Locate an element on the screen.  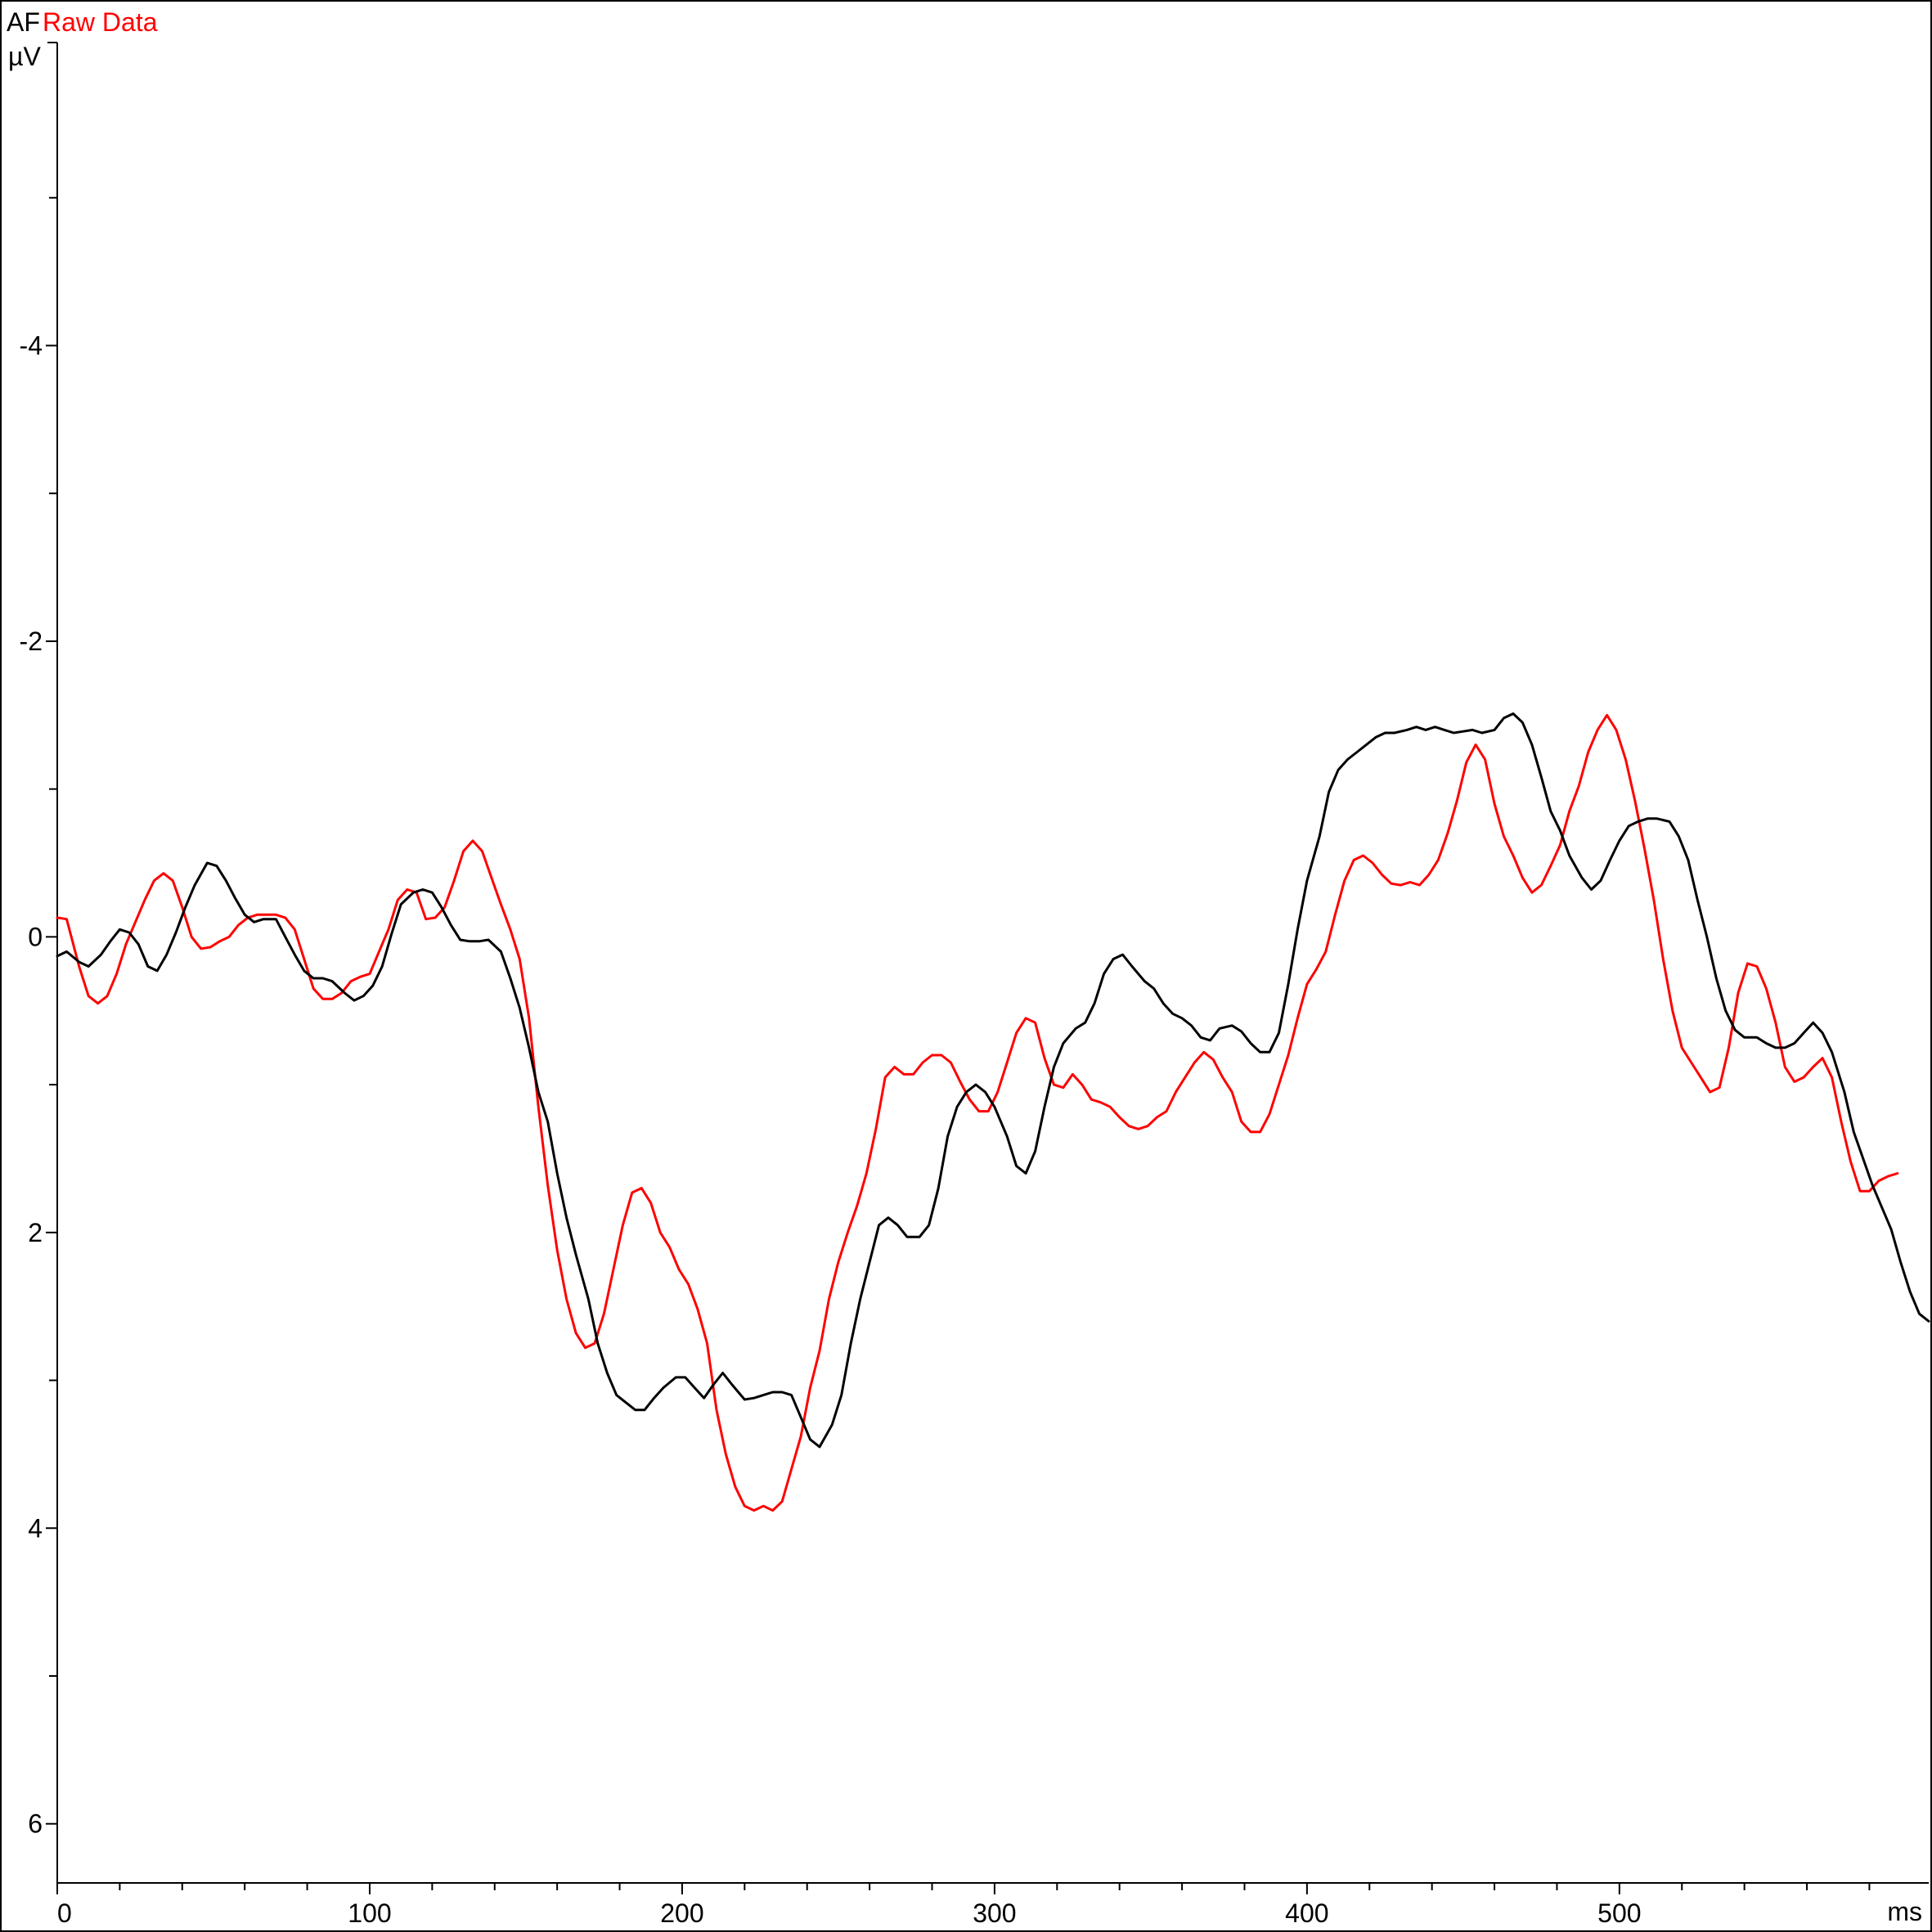
x-tick-label: 0 is located at coordinates (64, 1913).